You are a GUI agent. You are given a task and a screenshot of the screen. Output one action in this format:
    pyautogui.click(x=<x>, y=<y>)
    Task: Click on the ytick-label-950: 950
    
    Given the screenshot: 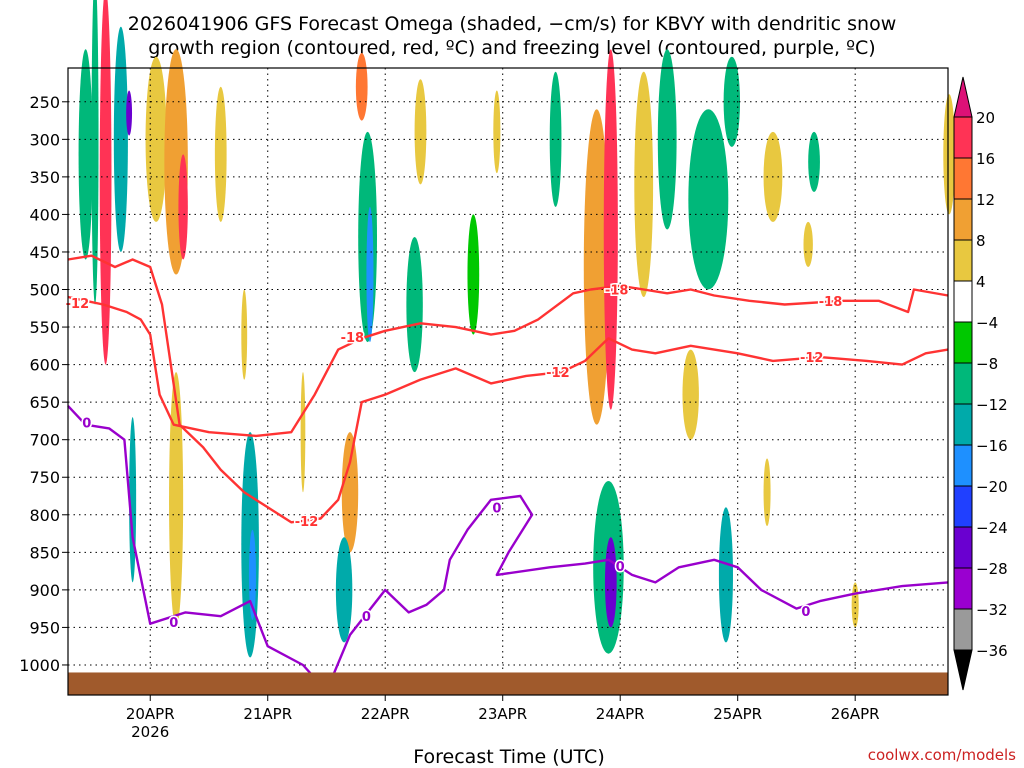 What is the action you would take?
    pyautogui.click(x=44, y=627)
    